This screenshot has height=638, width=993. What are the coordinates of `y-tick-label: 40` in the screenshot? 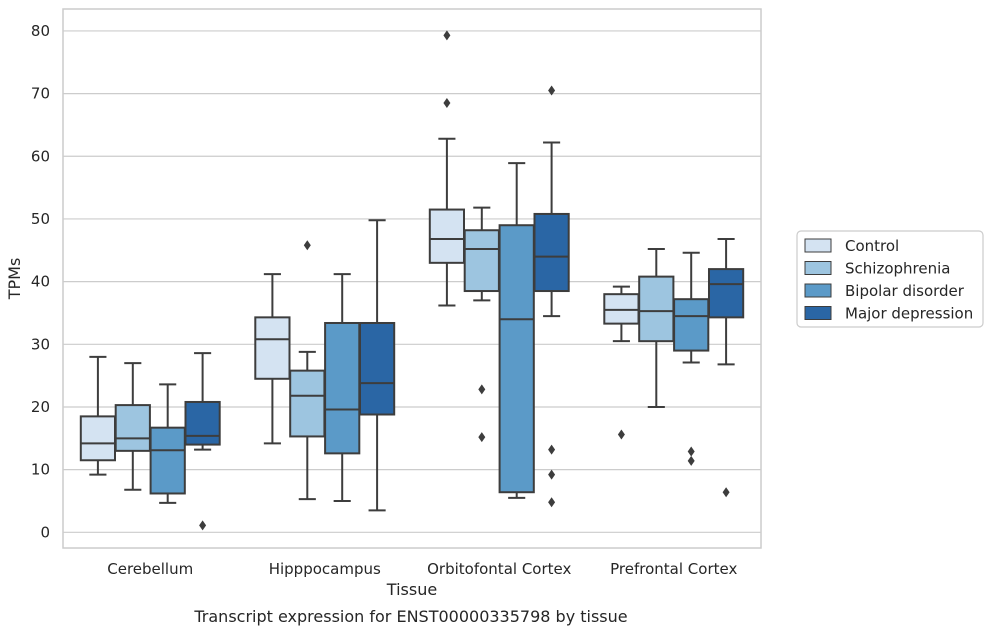 It's located at (40, 282).